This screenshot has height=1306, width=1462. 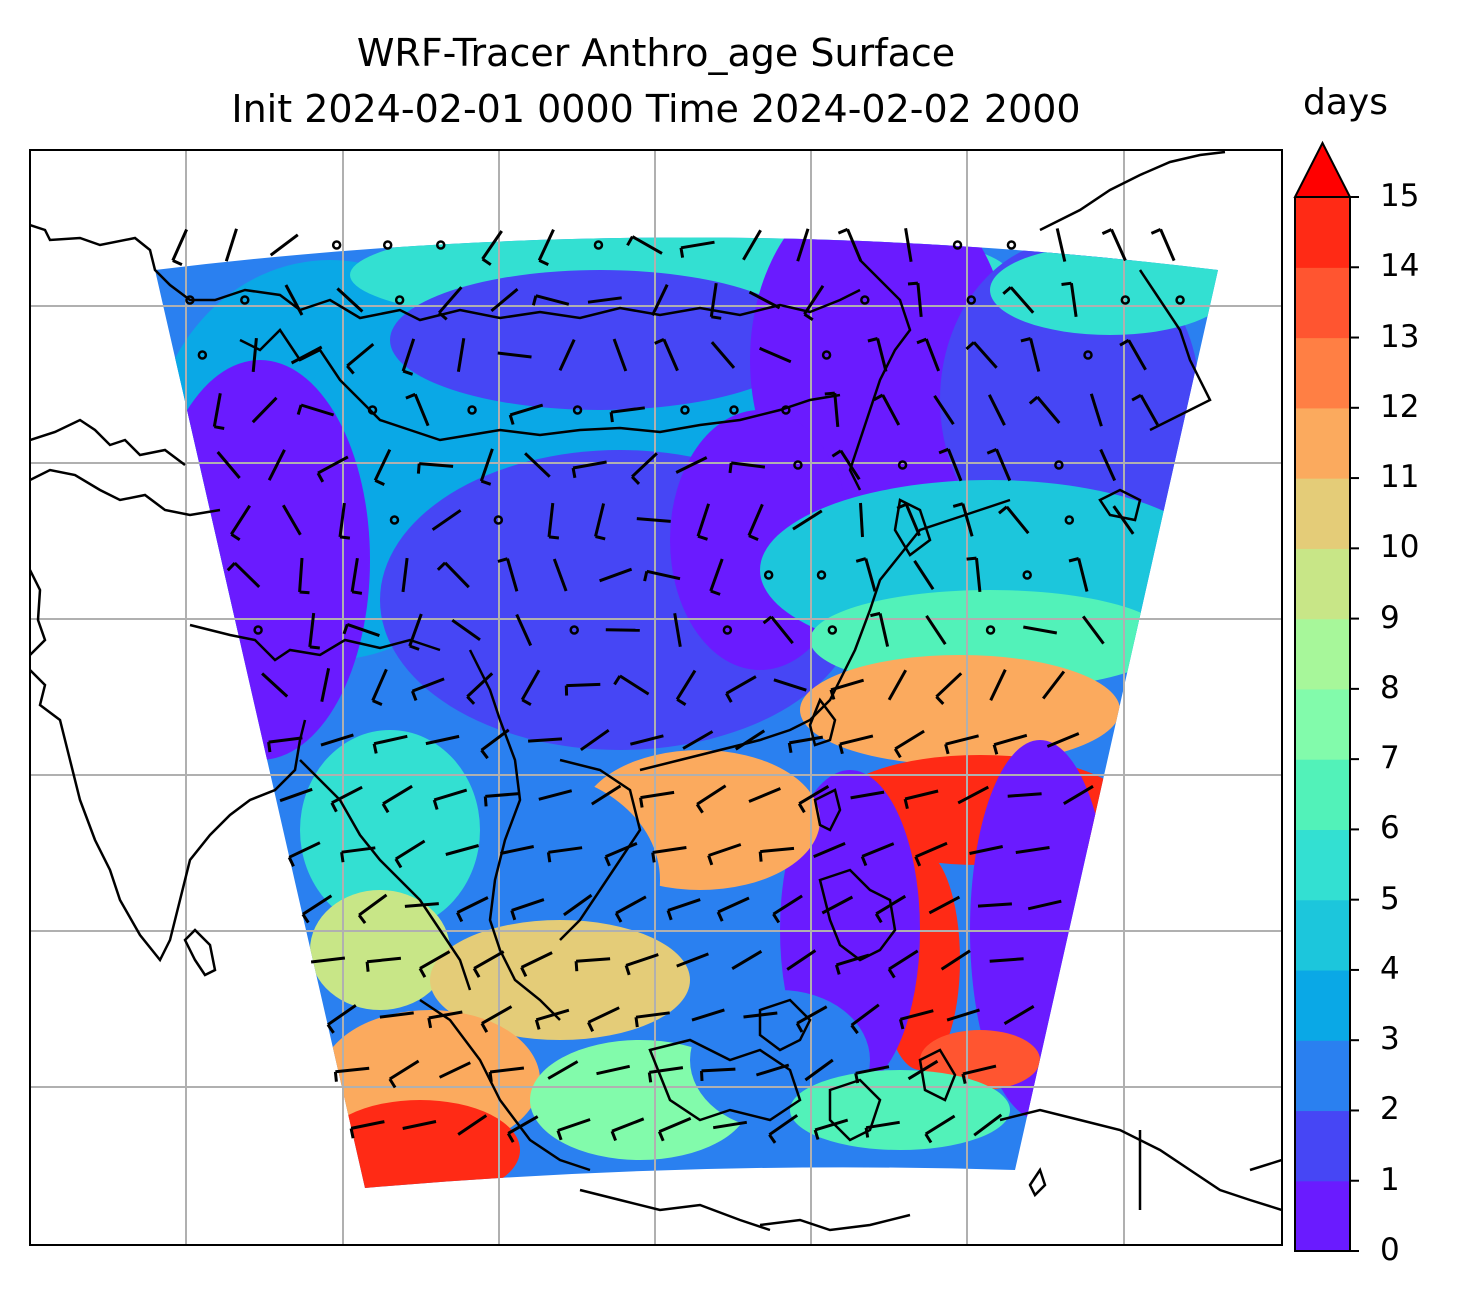 I want to click on colorbar-tick-label: 15, so click(x=1400, y=196).